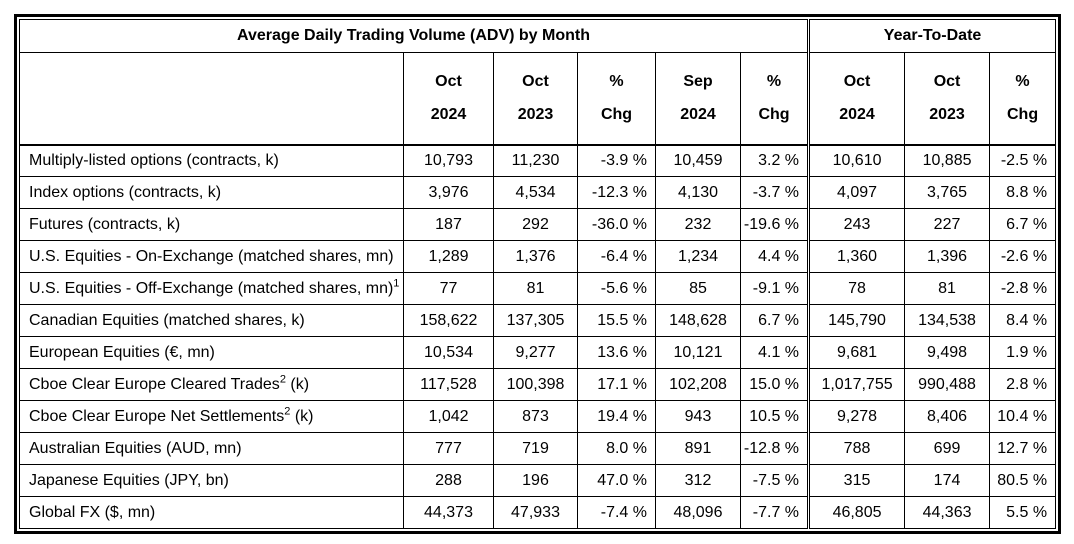  Describe the element at coordinates (774, 192) in the screenshot. I see `cell-adv: -3.7 %` at that location.